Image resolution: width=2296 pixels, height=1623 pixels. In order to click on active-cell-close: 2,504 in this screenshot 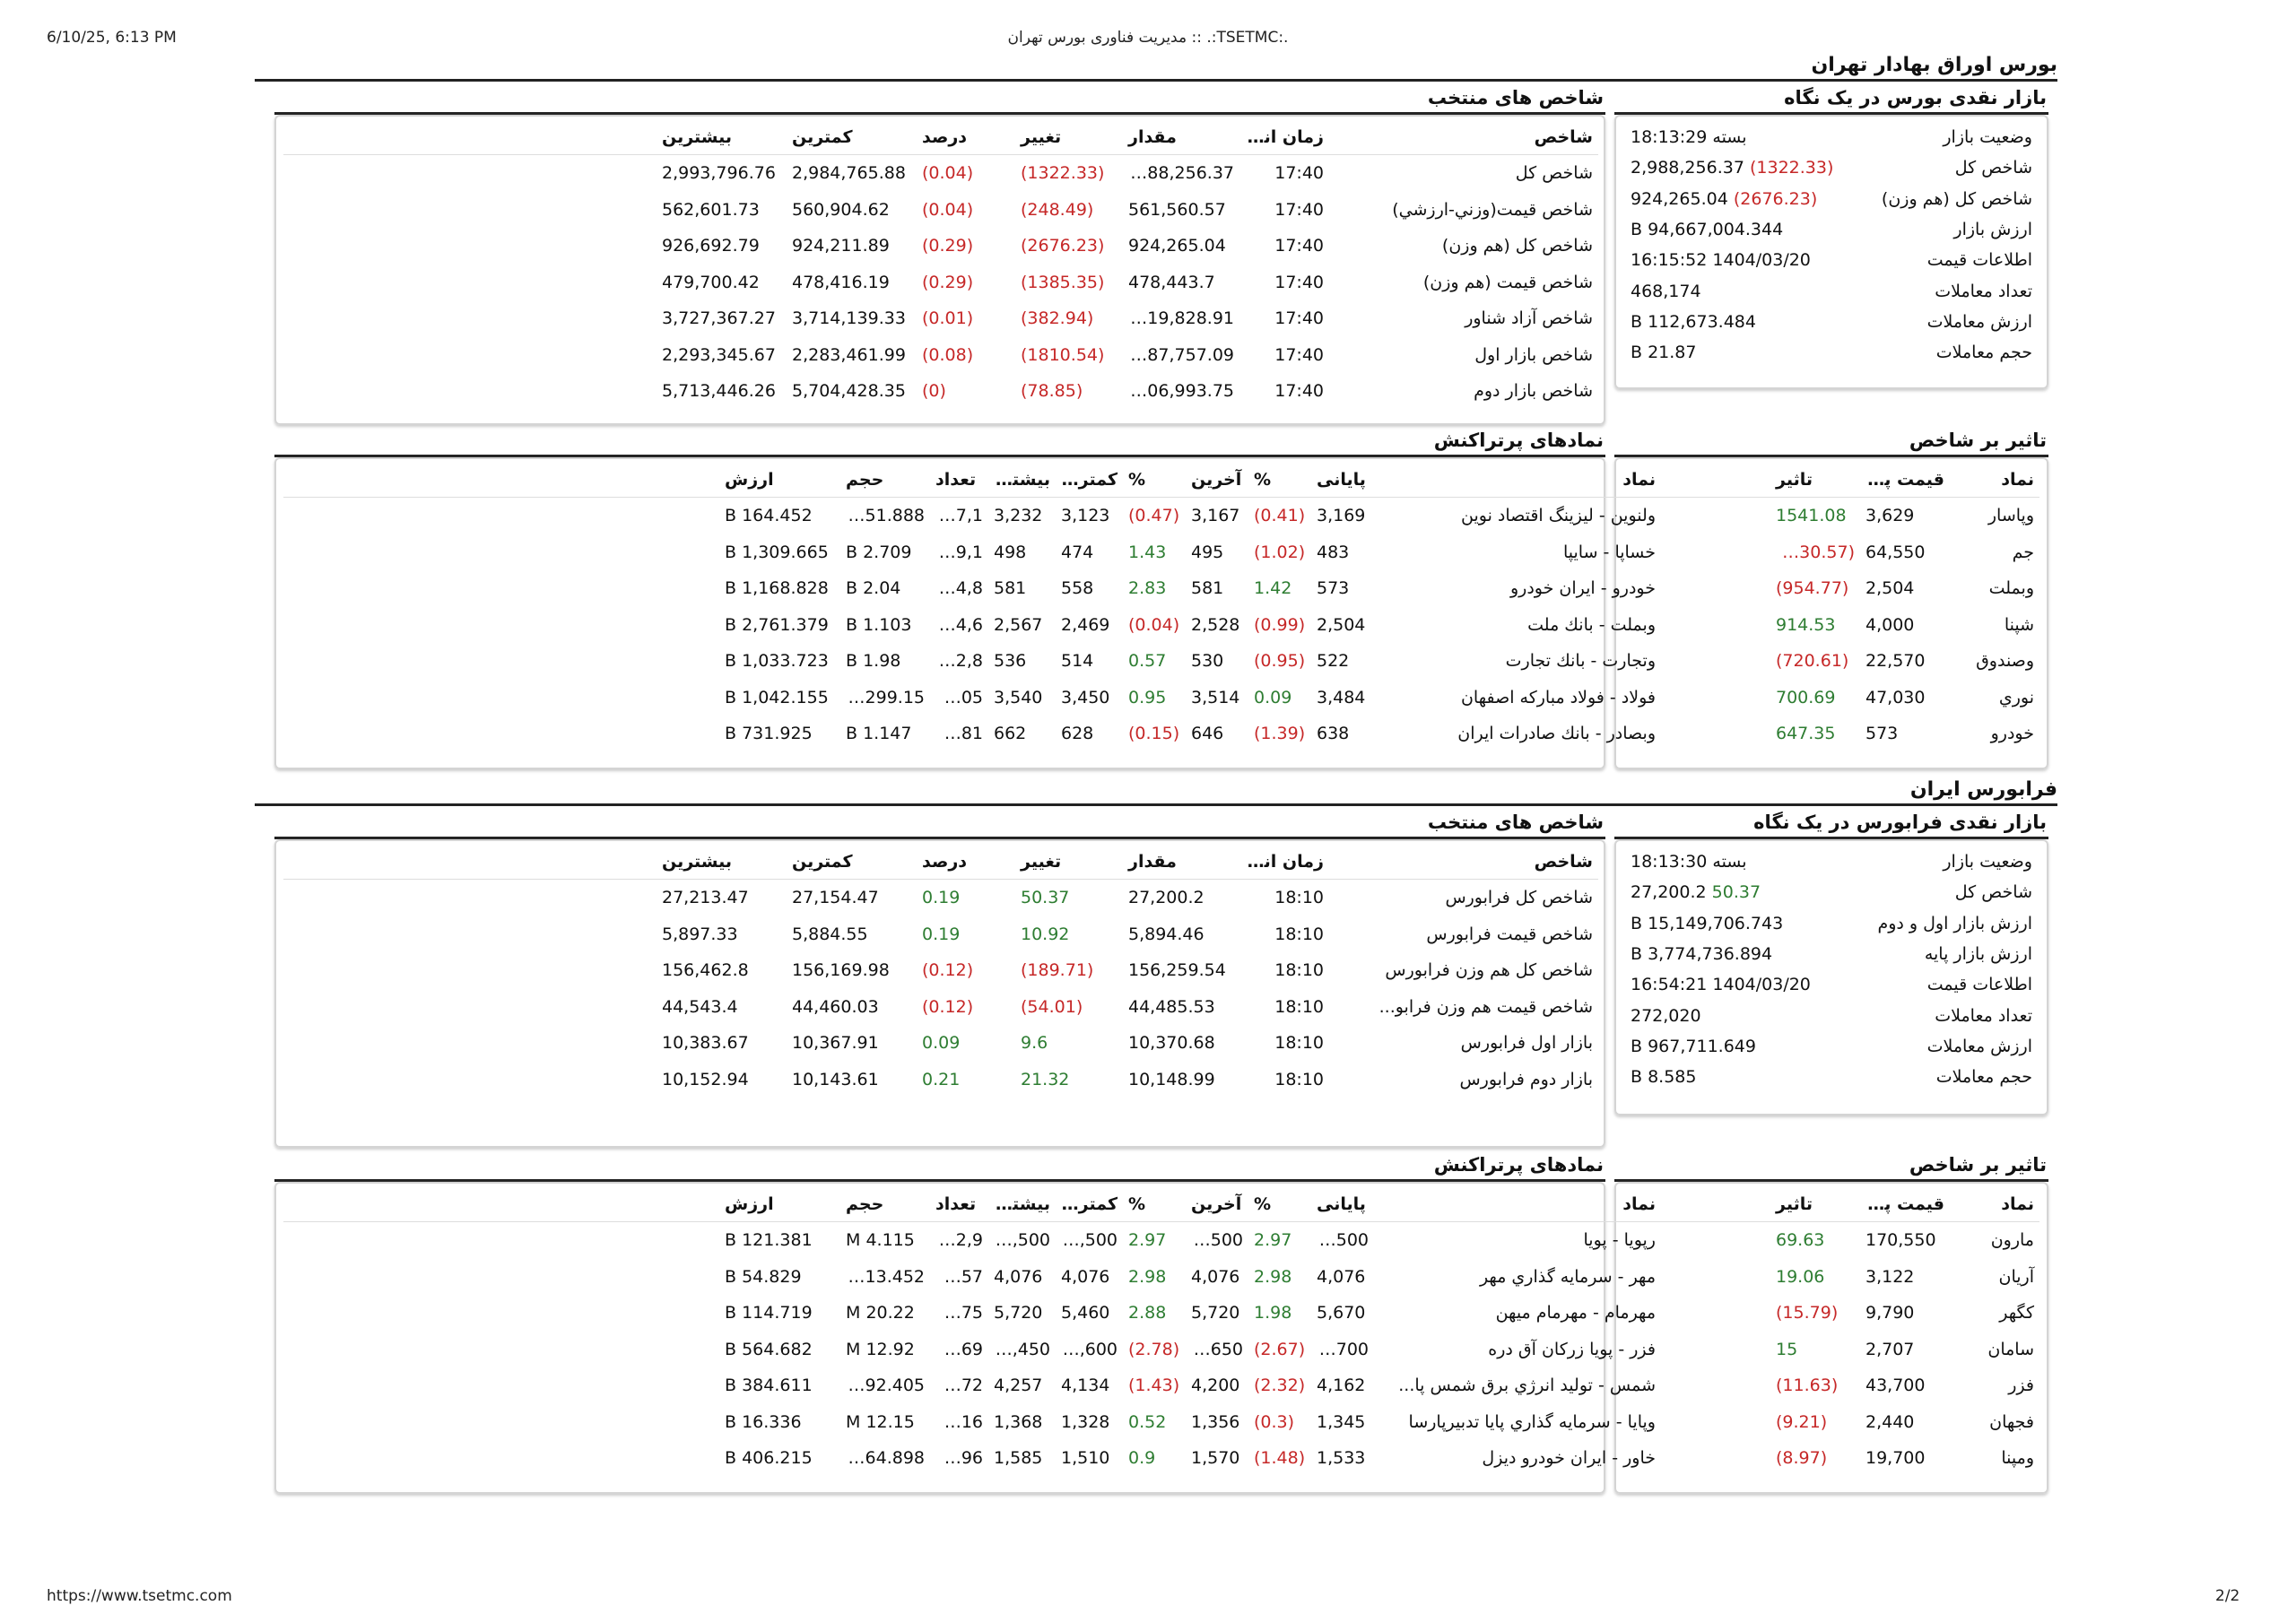, I will do `click(1341, 624)`.